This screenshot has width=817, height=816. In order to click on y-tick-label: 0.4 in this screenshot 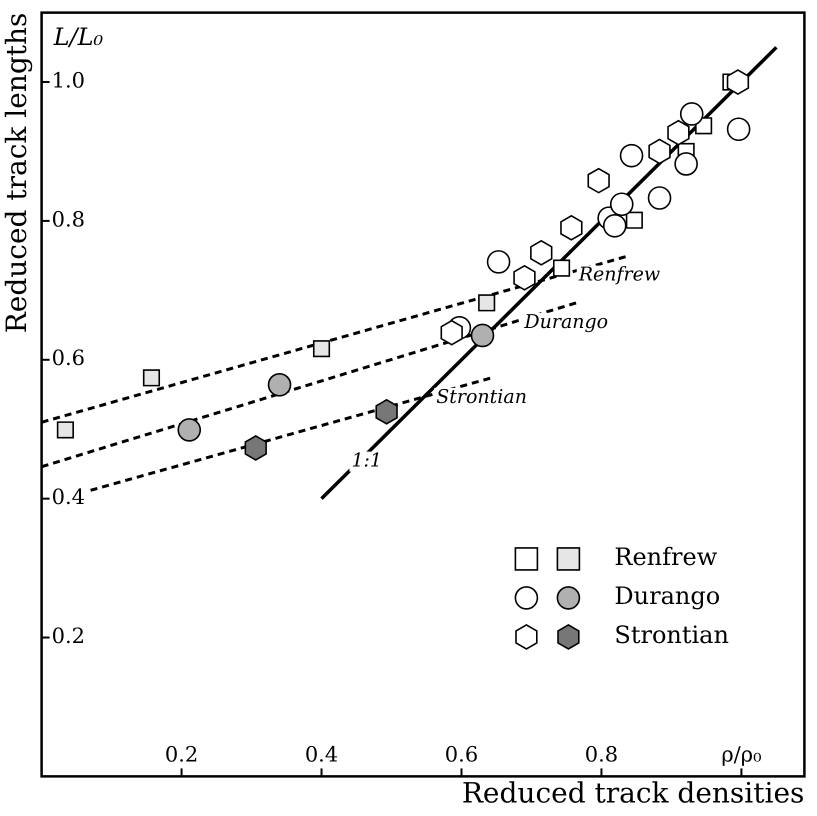, I will do `click(69, 497)`.